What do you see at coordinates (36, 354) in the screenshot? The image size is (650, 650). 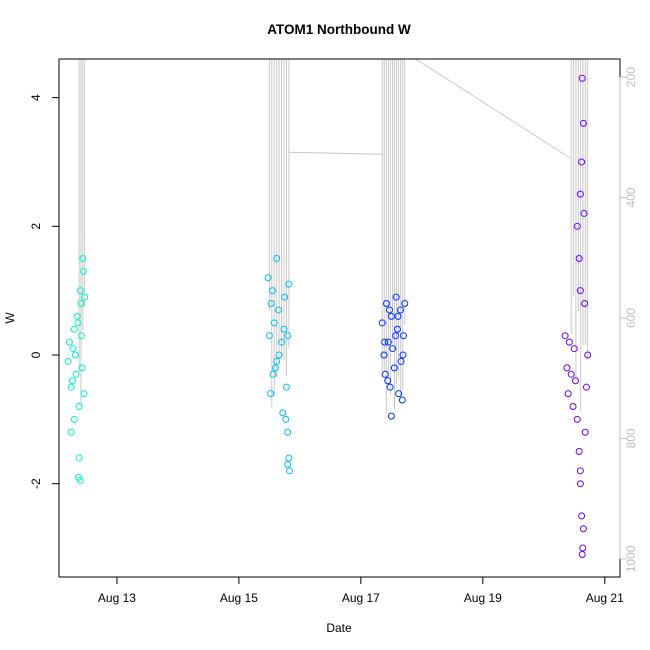 I see `y-tick-label: 0` at bounding box center [36, 354].